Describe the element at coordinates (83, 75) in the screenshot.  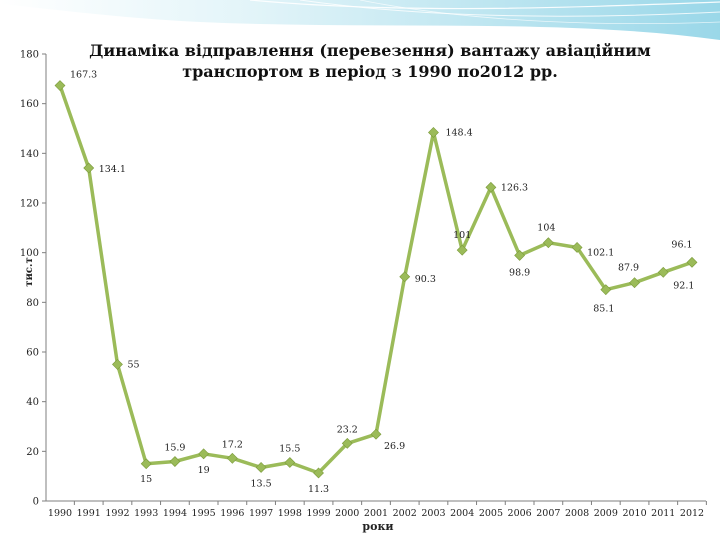
I see `data-label: 167.3` at that location.